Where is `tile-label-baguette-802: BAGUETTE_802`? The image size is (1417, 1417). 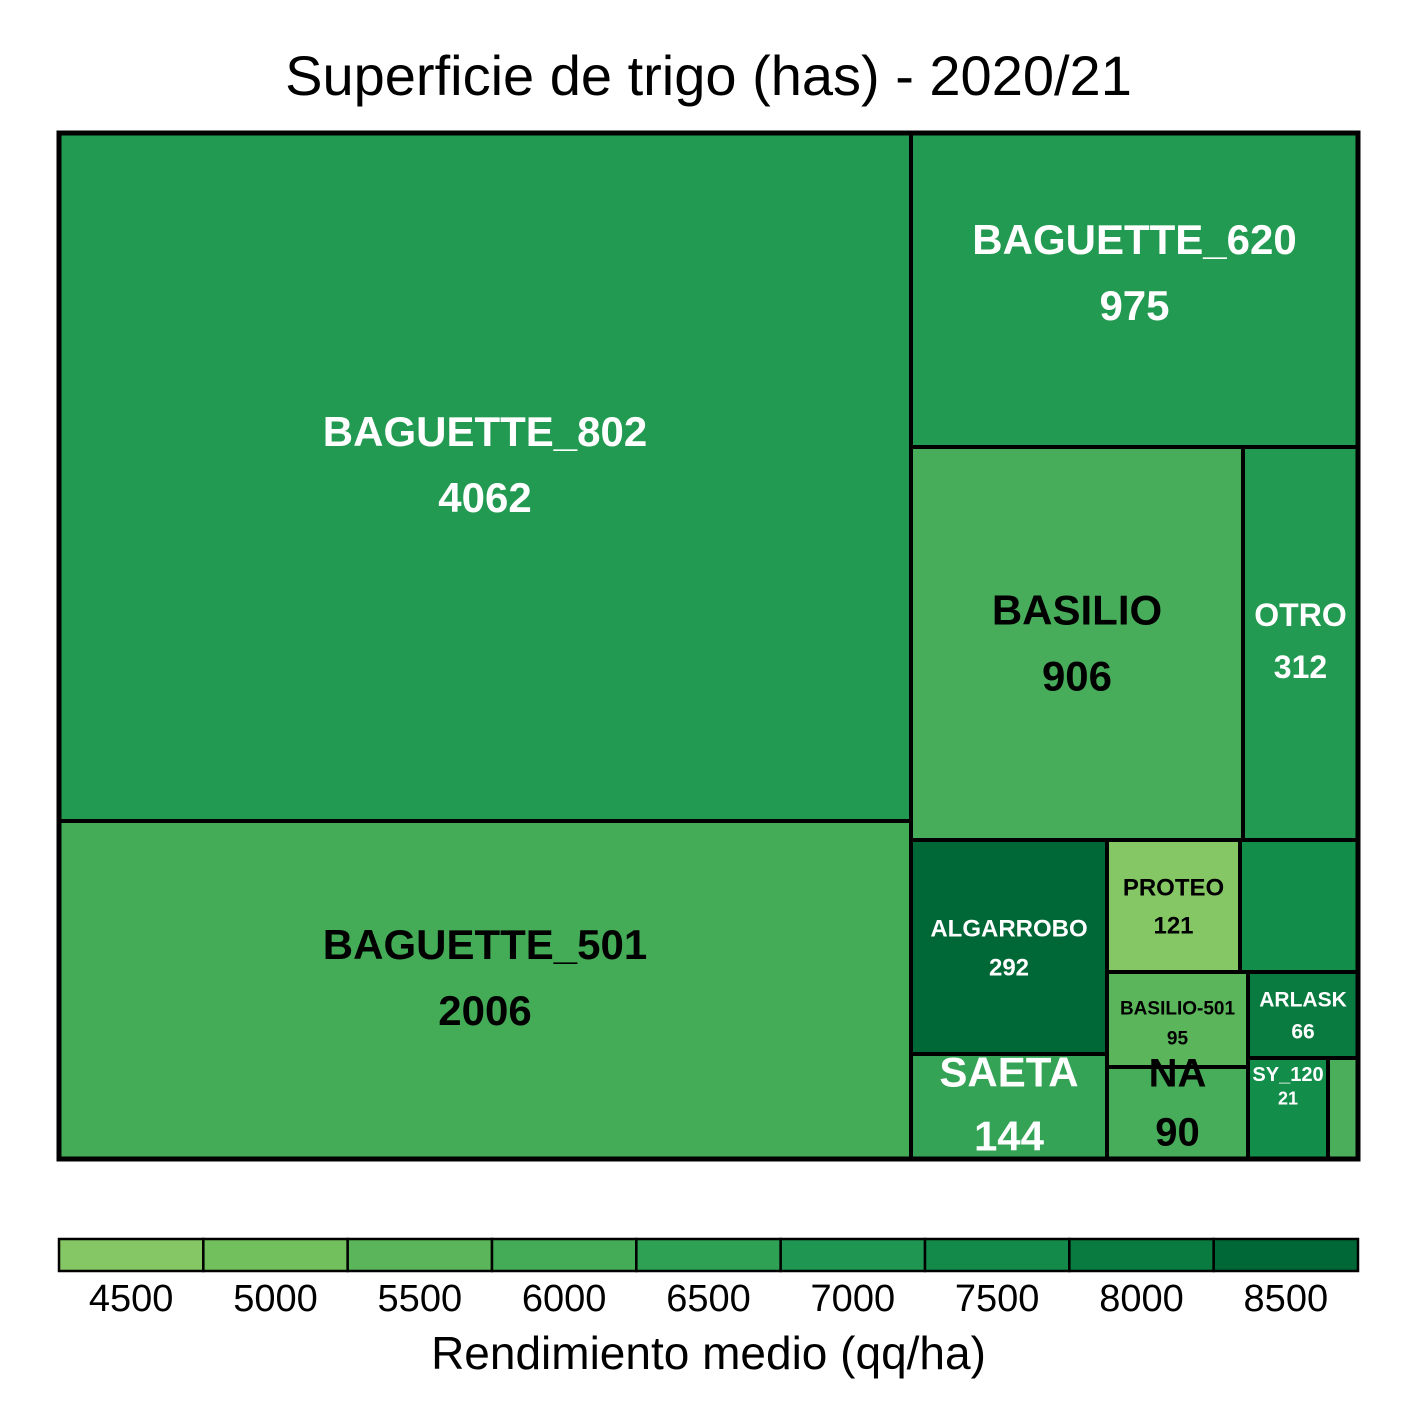
tile-label-baguette-802: BAGUETTE_802 is located at coordinates (485, 431).